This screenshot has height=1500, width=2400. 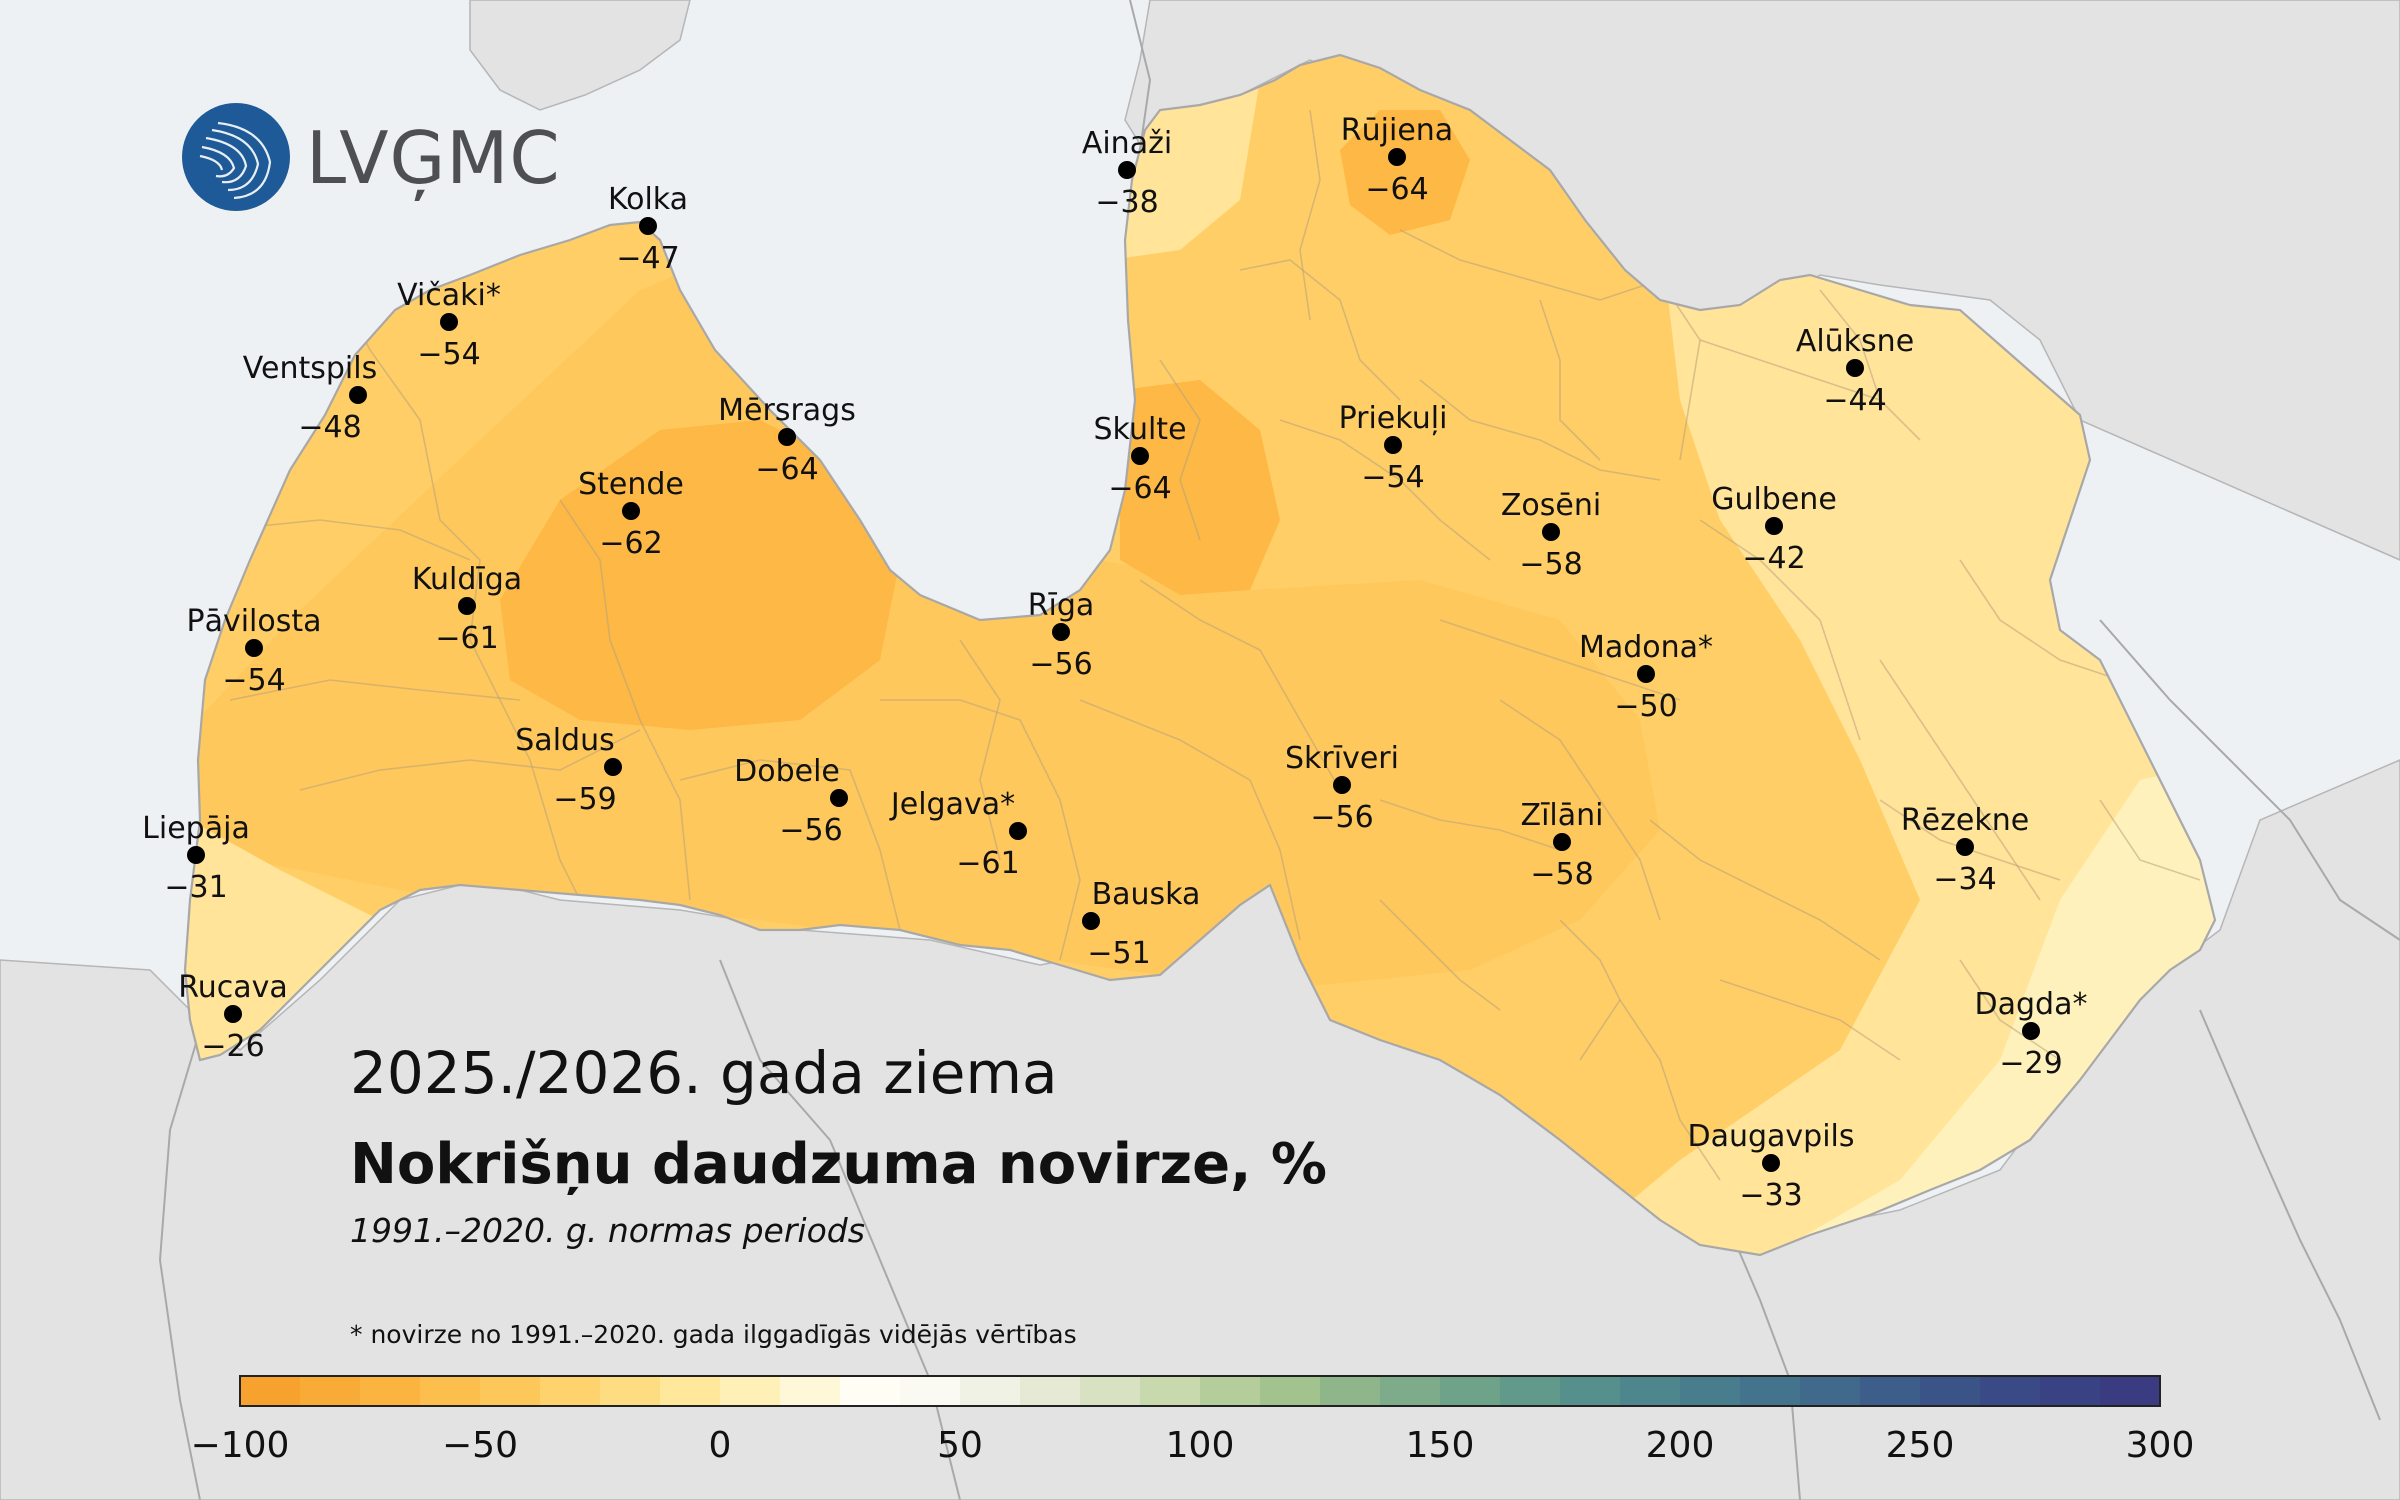 What do you see at coordinates (1440, 1445) in the screenshot?
I see `colorbar-tick-label: 150` at bounding box center [1440, 1445].